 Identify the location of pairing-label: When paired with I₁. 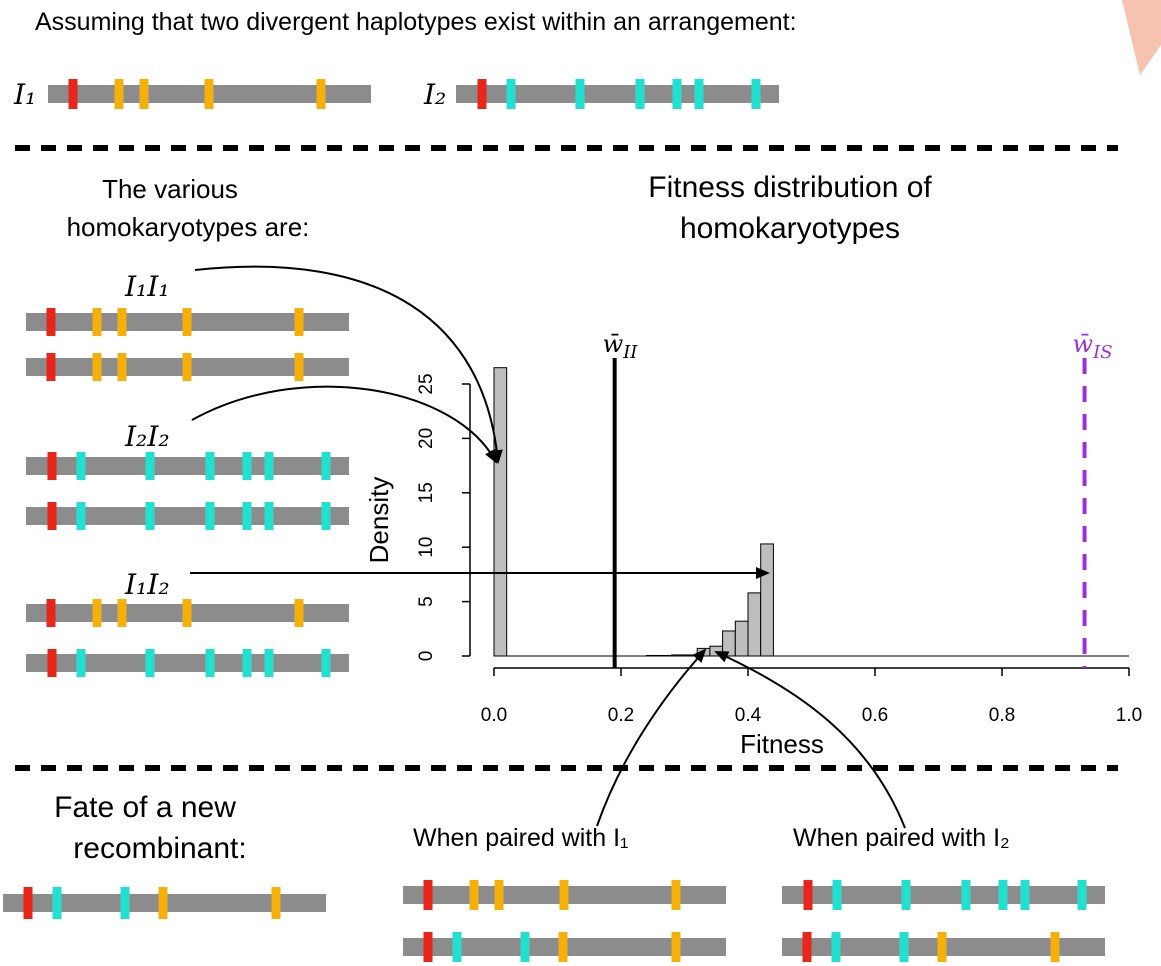
(520, 838).